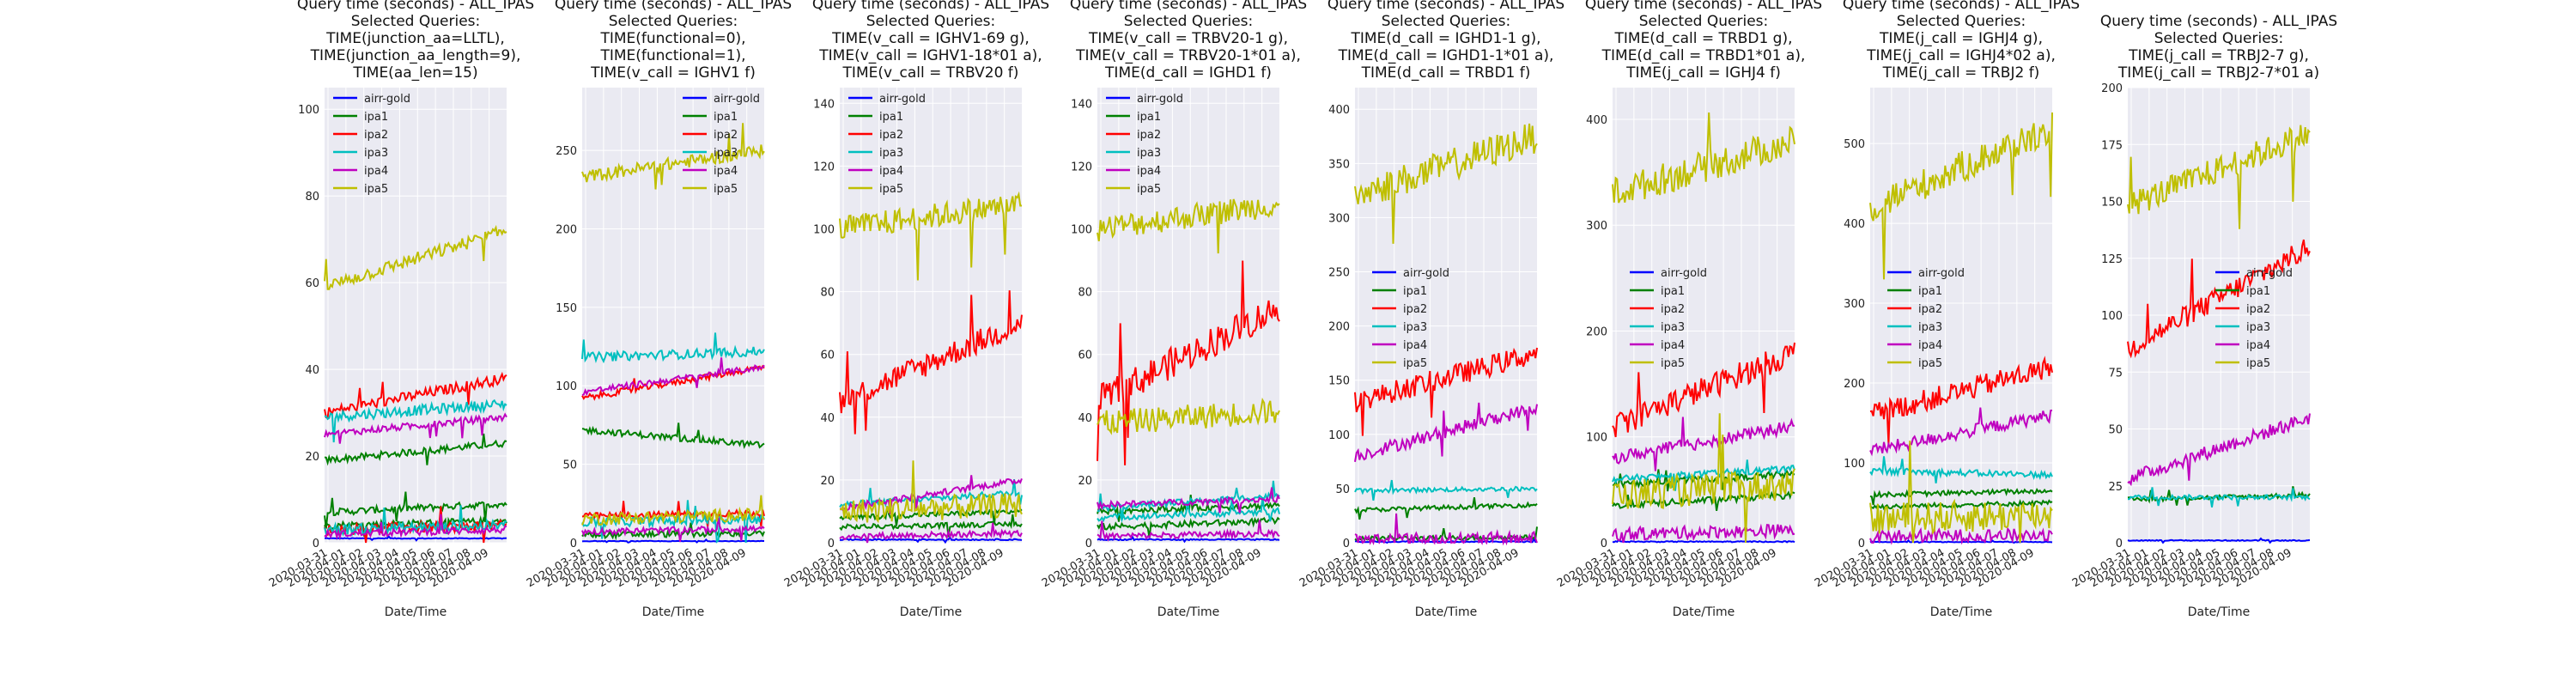  Describe the element at coordinates (1704, 38) in the screenshot. I see `chart-title-line: TIME(d_call = TRBD1 g),` at that location.